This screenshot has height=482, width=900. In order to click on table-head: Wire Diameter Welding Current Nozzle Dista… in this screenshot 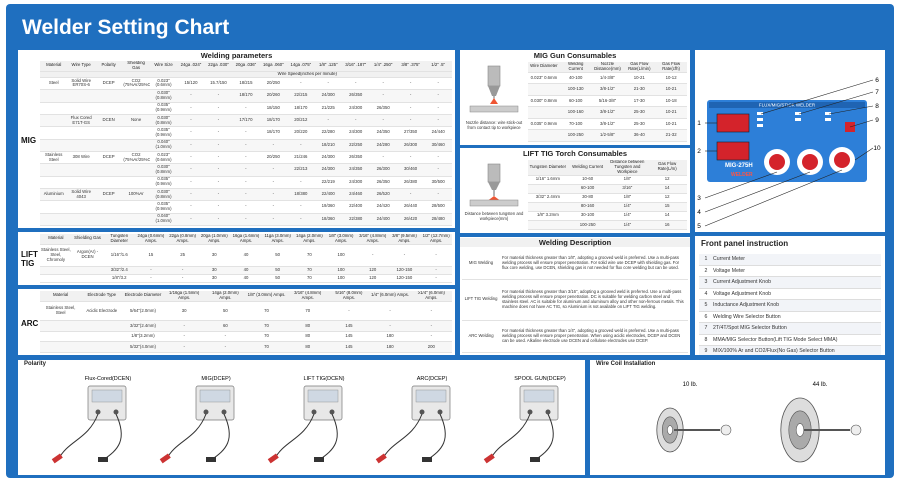, I will do `click(607, 67)`.